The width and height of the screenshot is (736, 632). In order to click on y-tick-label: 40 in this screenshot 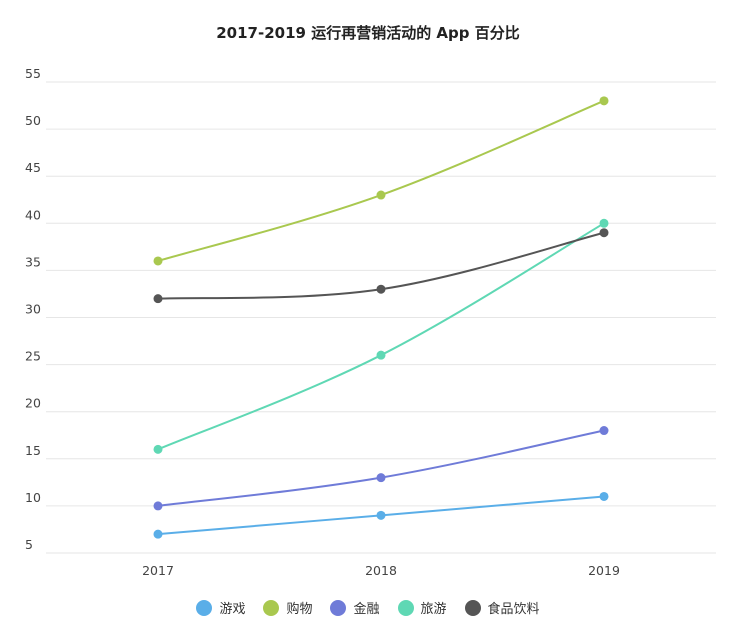, I will do `click(33, 214)`.